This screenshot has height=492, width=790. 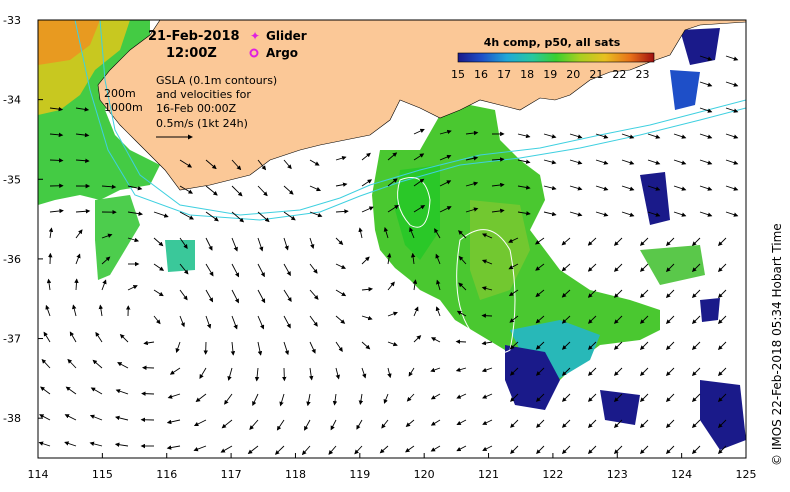 I want to click on y-tick-label: -33, so click(x=12, y=20).